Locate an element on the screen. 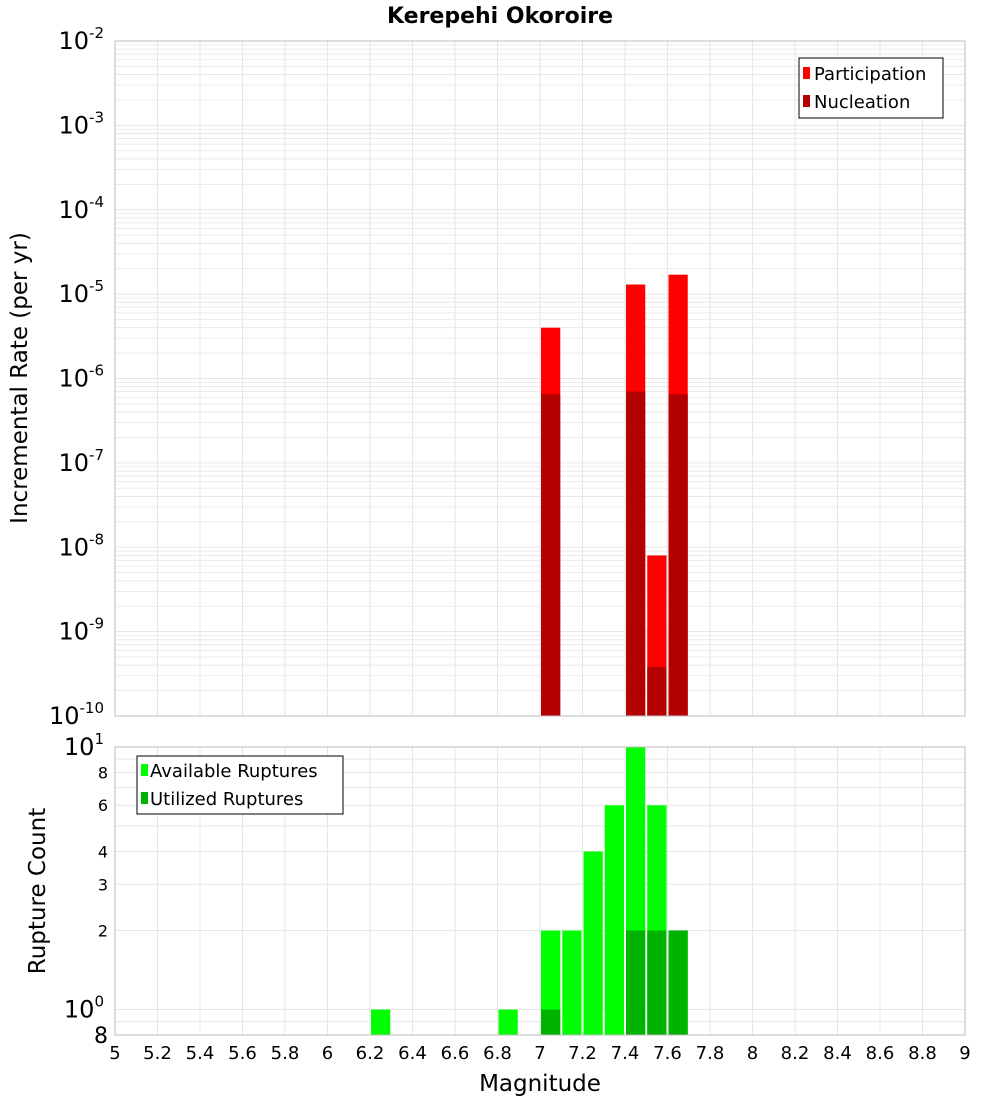  top-y-tick-label: 10⁻² is located at coordinates (81, 39).